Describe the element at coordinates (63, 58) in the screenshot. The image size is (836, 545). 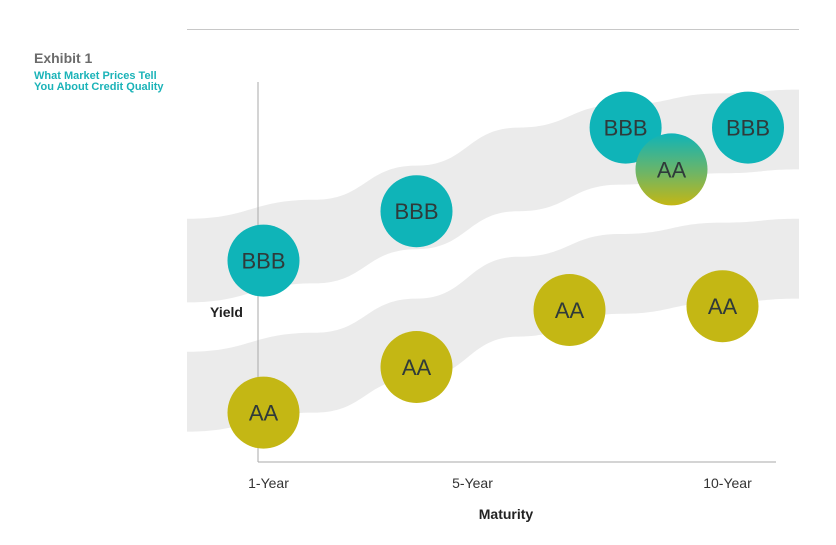
I see `exhibit-label: Exhibit 1` at that location.